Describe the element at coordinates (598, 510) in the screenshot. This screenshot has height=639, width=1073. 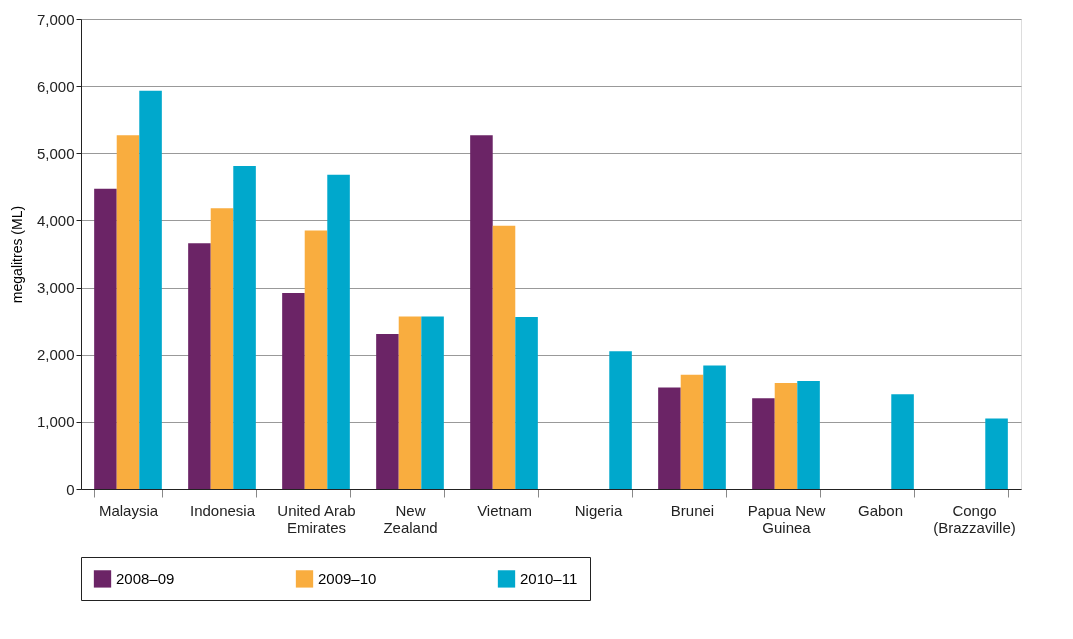
I see `x-tick-label: Nigeria` at that location.